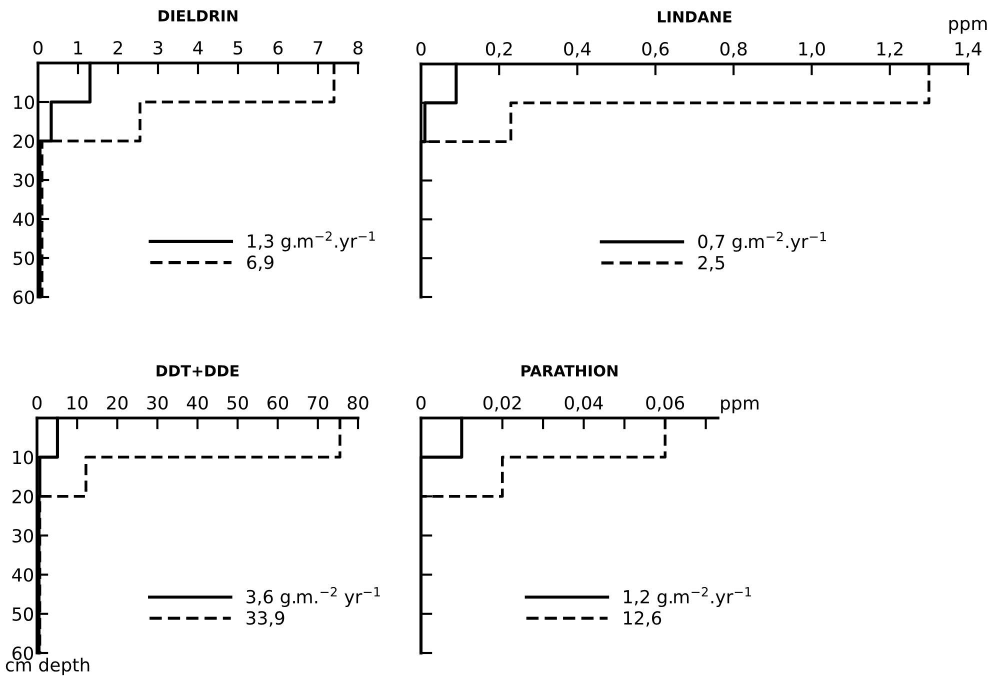  What do you see at coordinates (502, 404) in the screenshot?
I see `x-tick-label: 0,02` at bounding box center [502, 404].